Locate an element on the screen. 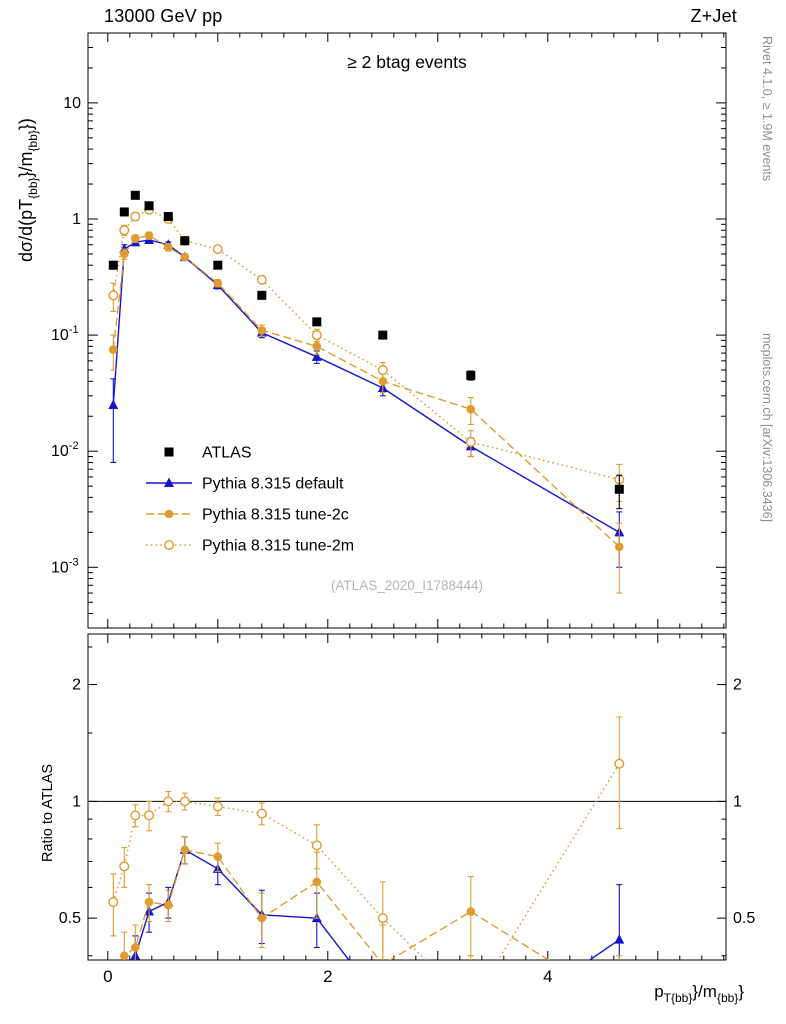  legend-item-pythia-default: Pythia 8.315 default is located at coordinates (245, 484).